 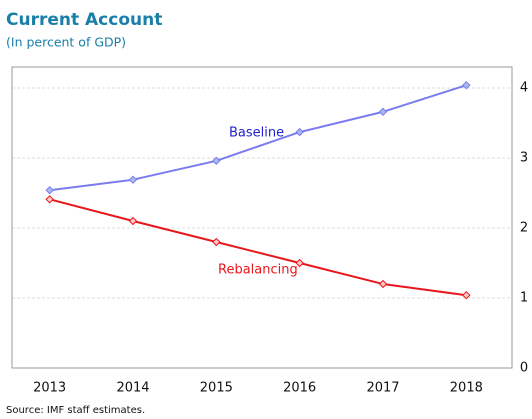 What do you see at coordinates (66, 42) in the screenshot?
I see `chart-subtitle: (In percent of GDP)` at bounding box center [66, 42].